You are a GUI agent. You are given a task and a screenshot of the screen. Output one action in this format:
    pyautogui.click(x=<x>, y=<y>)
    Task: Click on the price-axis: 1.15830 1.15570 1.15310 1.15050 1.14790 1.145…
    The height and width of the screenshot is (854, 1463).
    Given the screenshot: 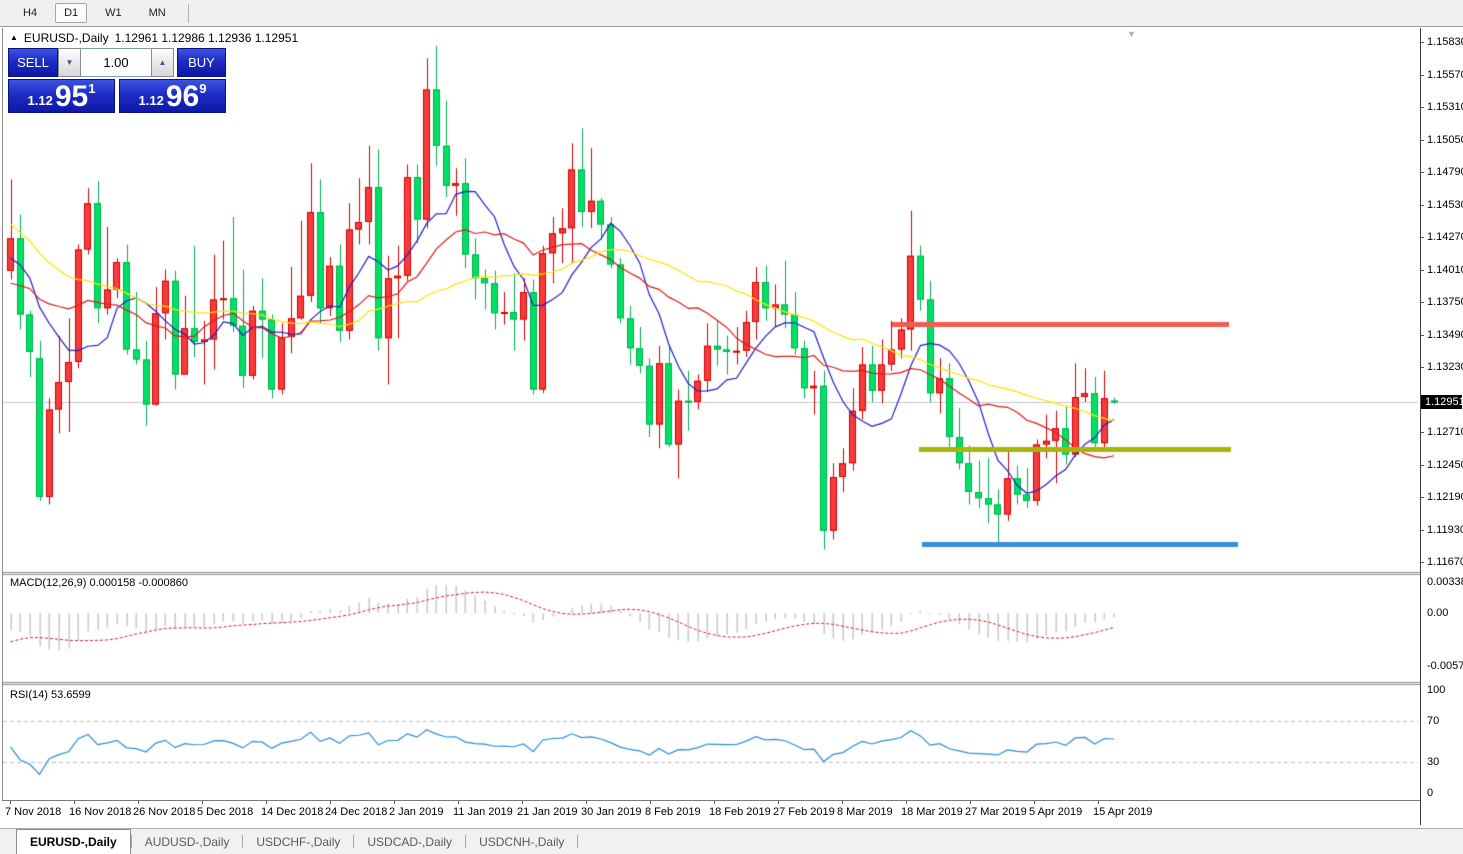 What is the action you would take?
    pyautogui.click(x=1441, y=426)
    